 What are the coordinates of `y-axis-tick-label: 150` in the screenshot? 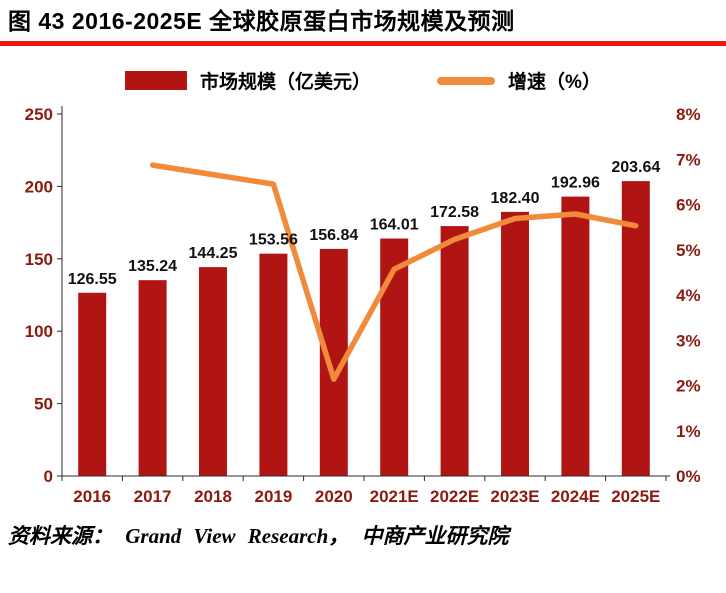 It's located at (39, 259).